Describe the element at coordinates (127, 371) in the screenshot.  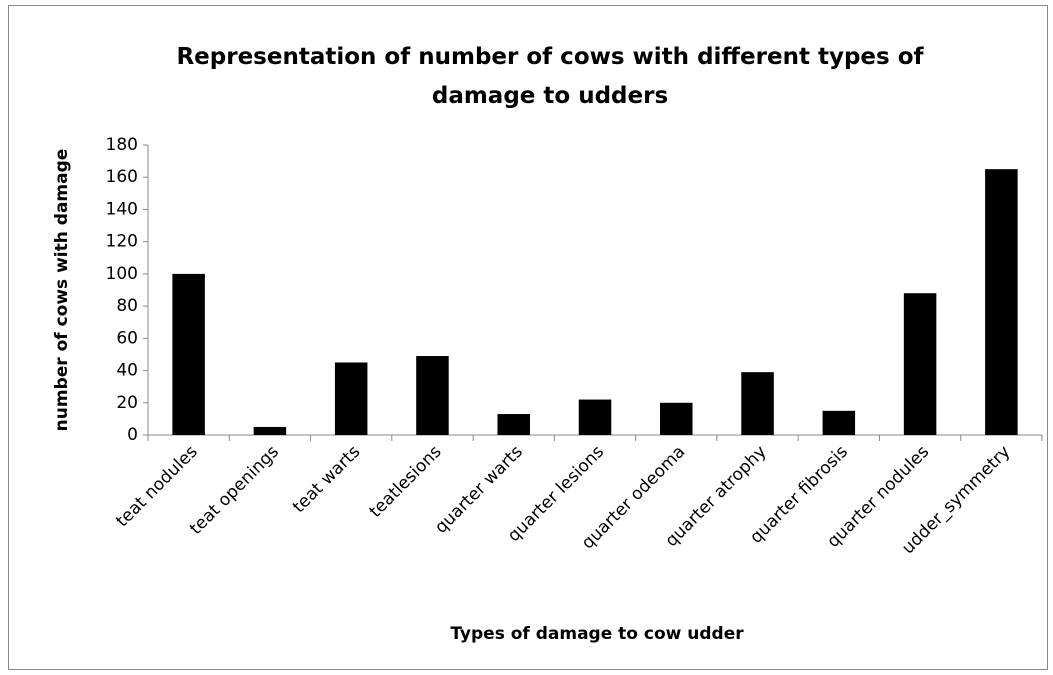
I see `y-tick-label: 40` at that location.